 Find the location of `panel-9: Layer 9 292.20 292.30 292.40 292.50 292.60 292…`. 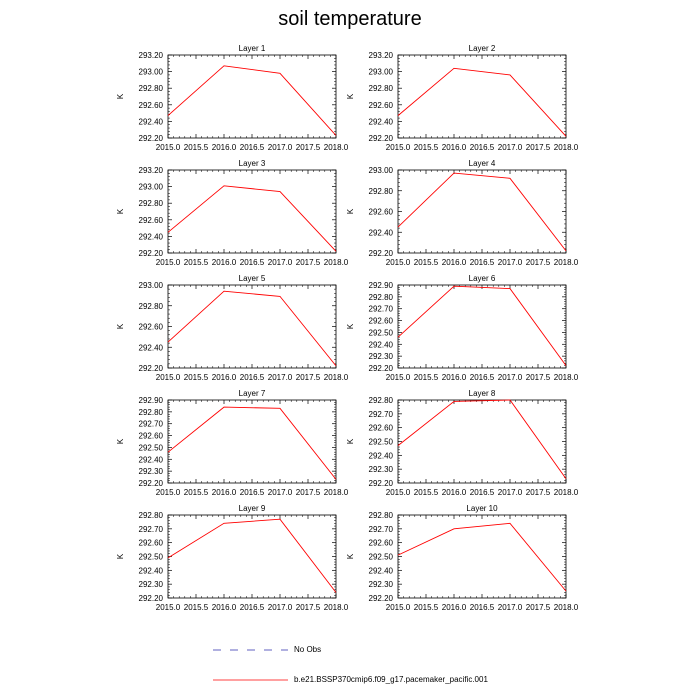

panel-9: Layer 9 292.20 292.30 292.40 292.50 292.60 292… is located at coordinates (232, 558).